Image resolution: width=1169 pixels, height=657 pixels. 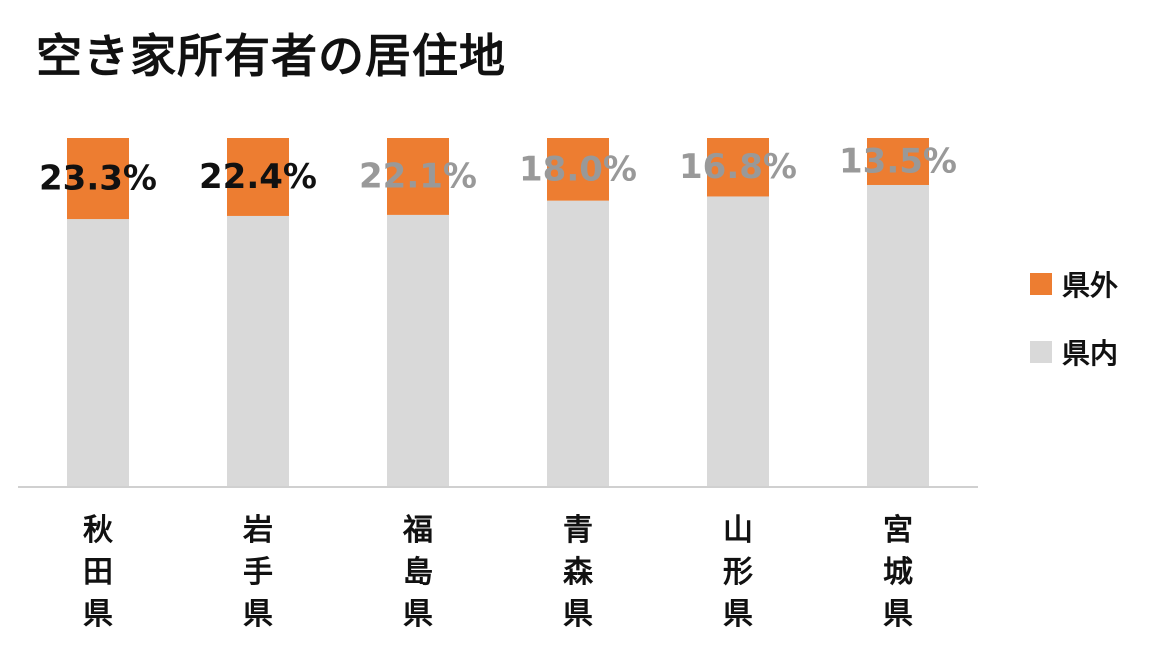 I want to click on data-label: 22.1%, so click(x=418, y=176).